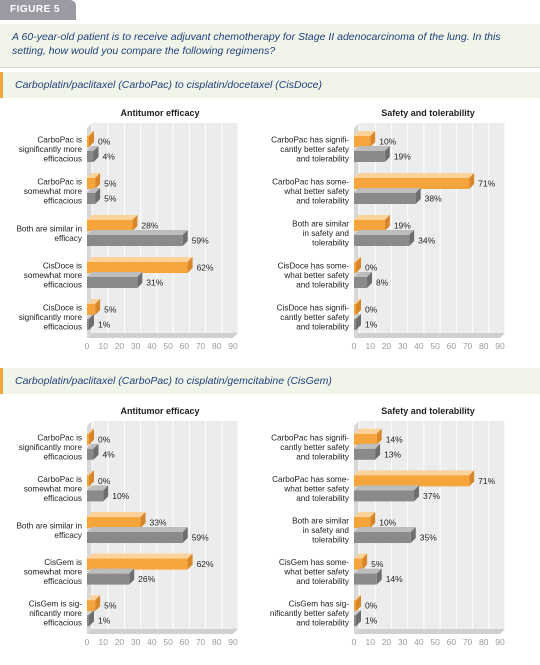 The image size is (540, 665). What do you see at coordinates (51, 318) in the screenshot?
I see `category-label: CisDoce is significantly more efficacious` at bounding box center [51, 318].